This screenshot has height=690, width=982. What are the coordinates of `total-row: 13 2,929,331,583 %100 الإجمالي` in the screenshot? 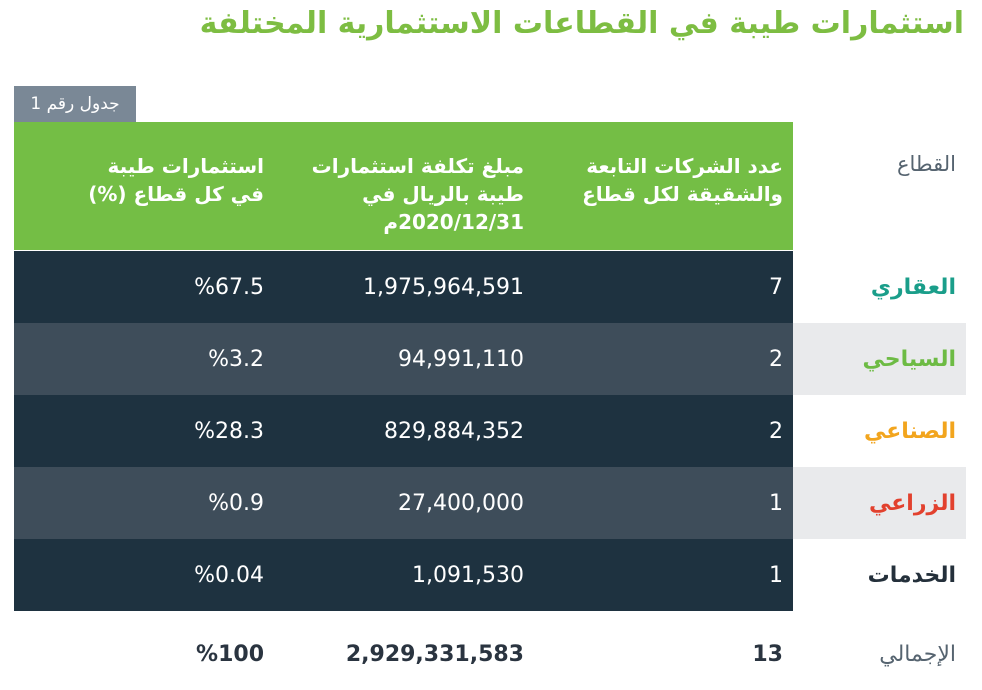 It's located at (490, 654).